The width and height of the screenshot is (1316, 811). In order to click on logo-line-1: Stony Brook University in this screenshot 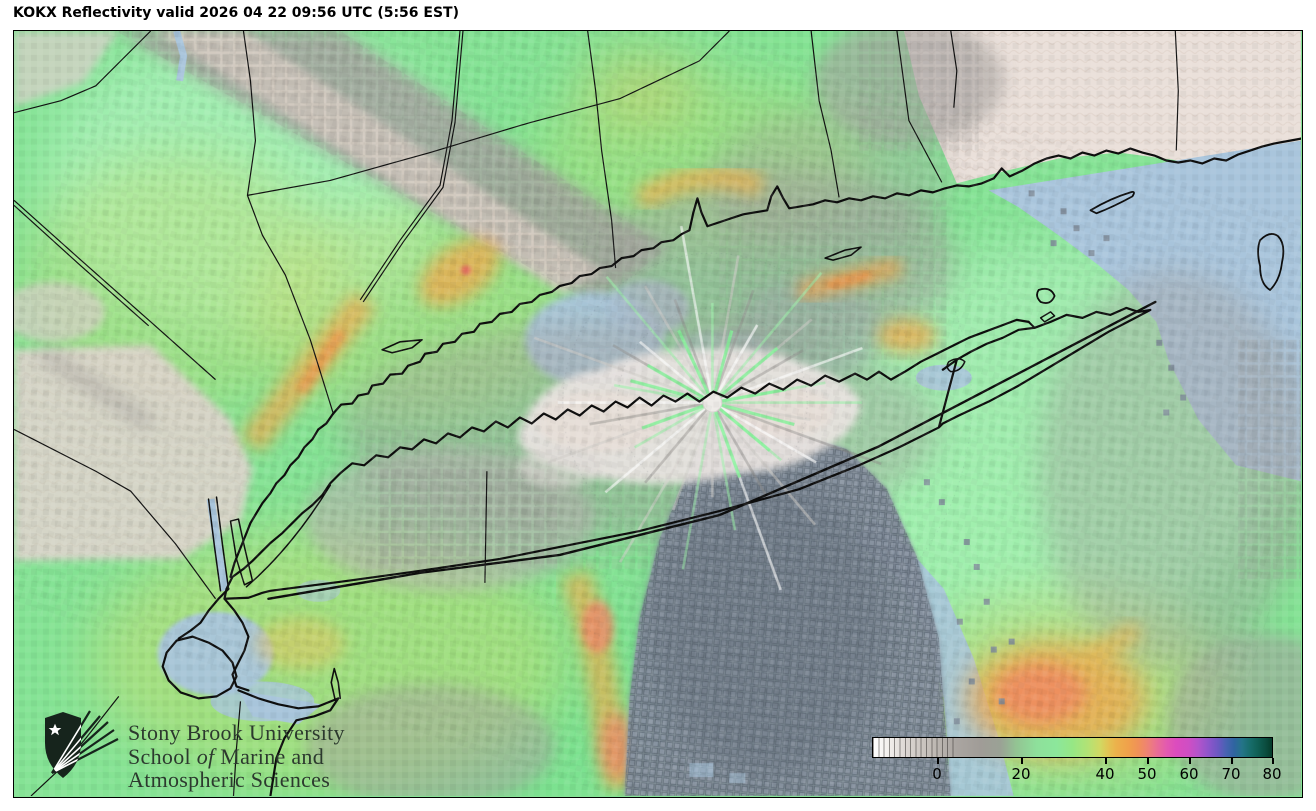, I will do `click(236, 732)`.